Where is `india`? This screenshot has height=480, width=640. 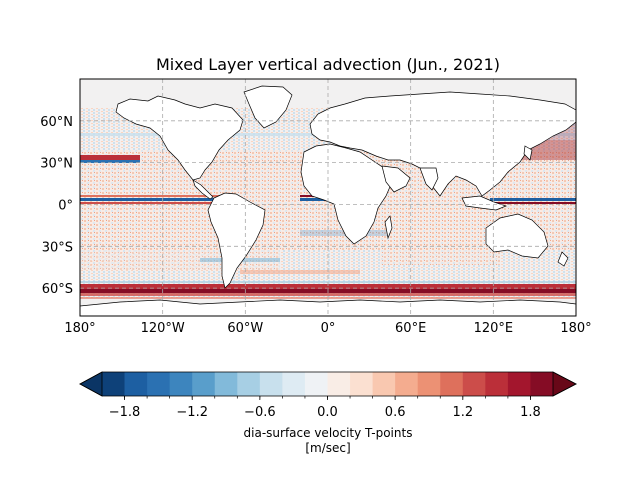
india is located at coordinates (429, 179).